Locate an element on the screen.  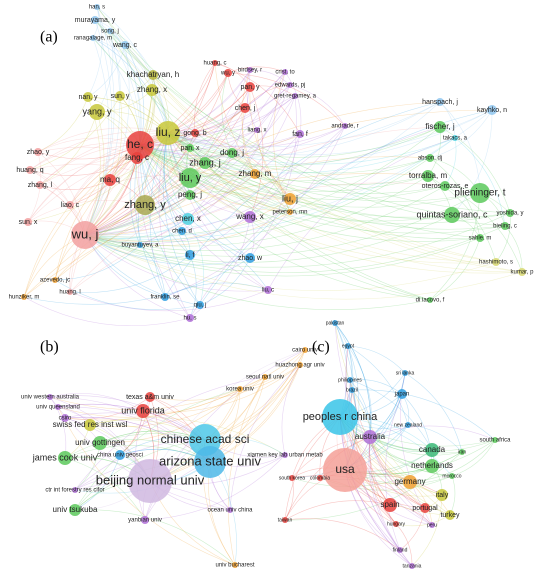
node-label: chen, j is located at coordinates (245, 108).